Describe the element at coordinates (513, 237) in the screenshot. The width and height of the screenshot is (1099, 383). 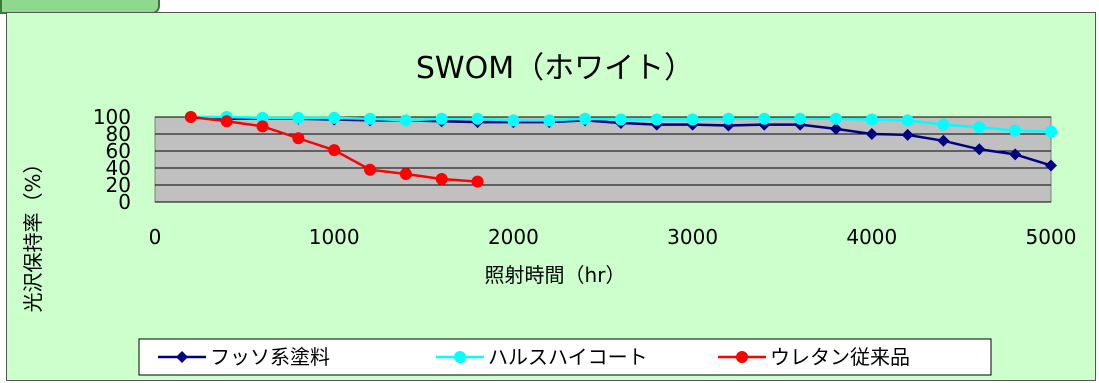
I see `x-tick-label: 2000` at that location.